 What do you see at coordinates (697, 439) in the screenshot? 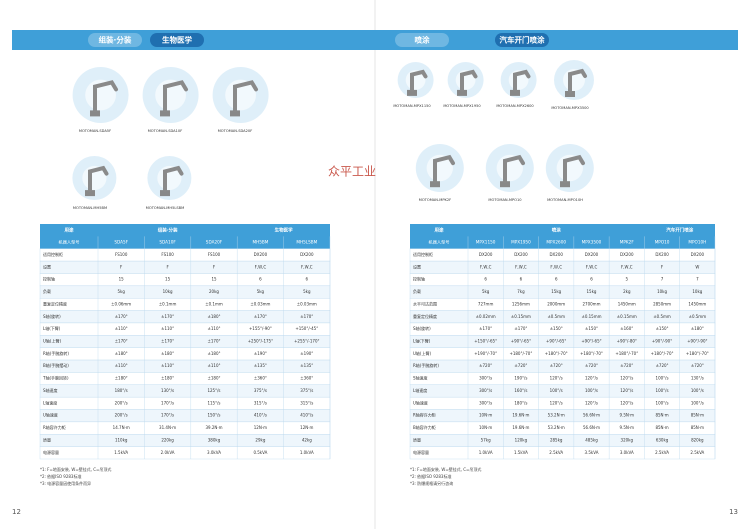
I see `table-cell: 820kg` at bounding box center [697, 439].